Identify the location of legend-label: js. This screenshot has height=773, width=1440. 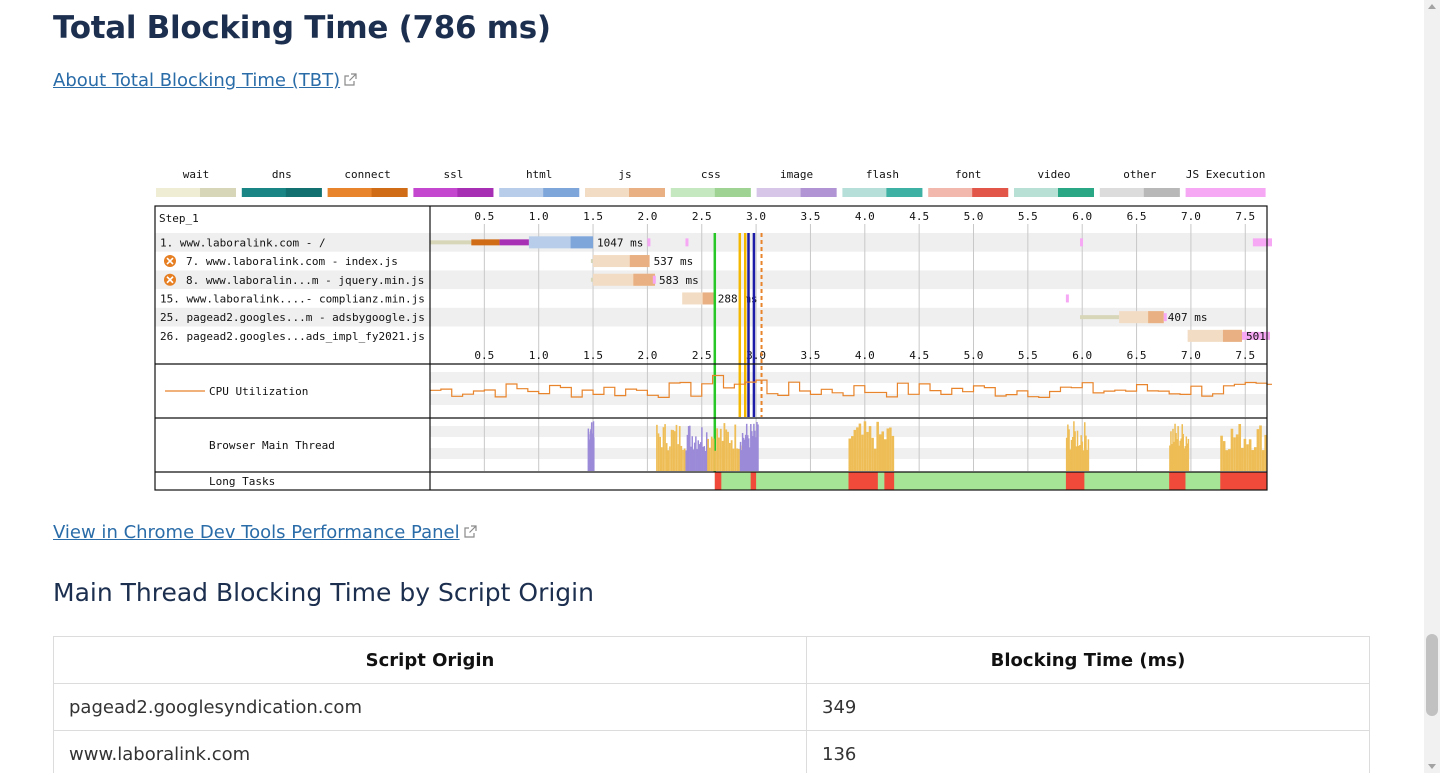
(624, 174).